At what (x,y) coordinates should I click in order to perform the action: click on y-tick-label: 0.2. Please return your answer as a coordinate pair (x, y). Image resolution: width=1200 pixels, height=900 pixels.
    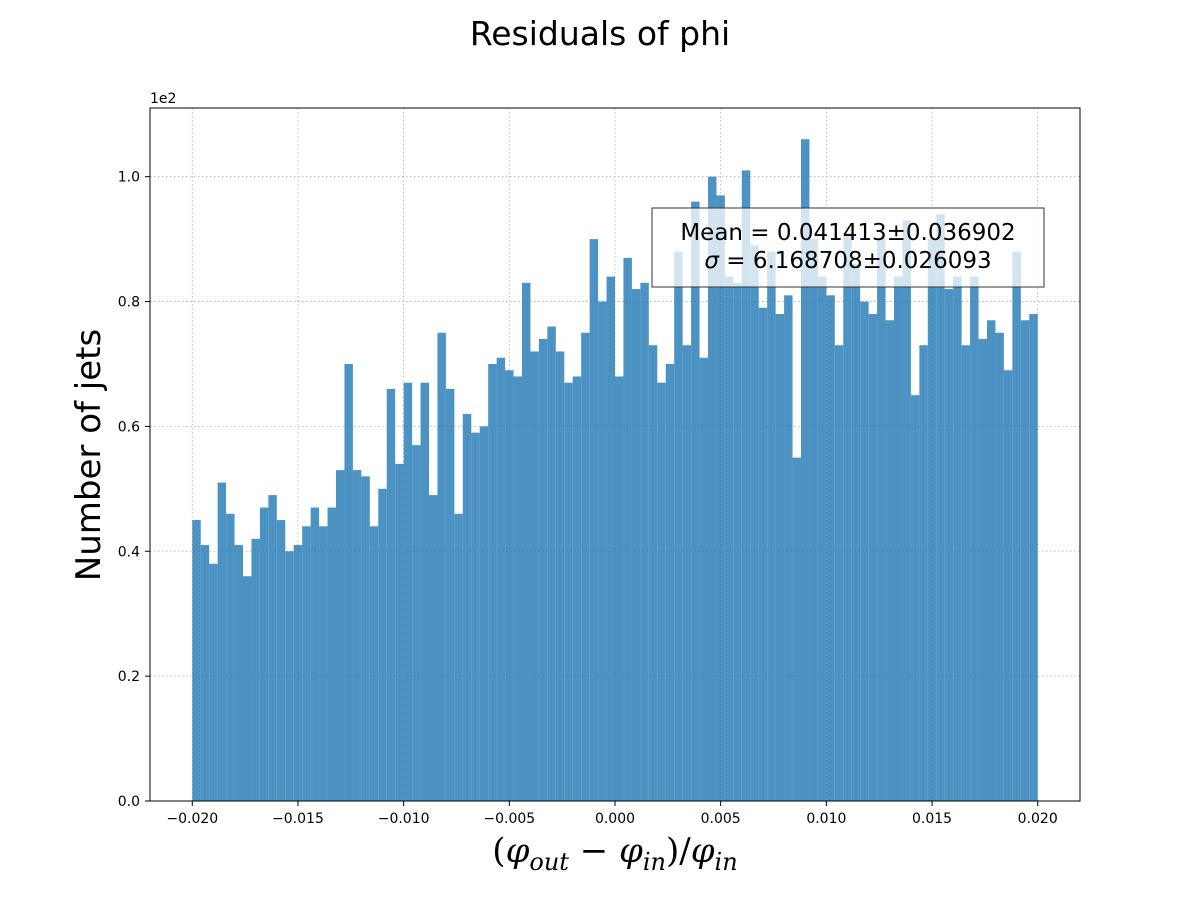
    Looking at the image, I should click on (129, 677).